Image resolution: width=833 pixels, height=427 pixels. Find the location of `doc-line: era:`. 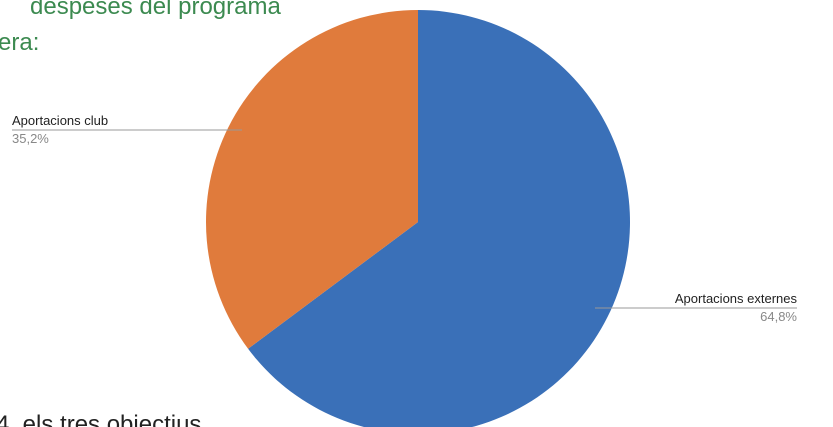

doc-line: era: is located at coordinates (19, 42).